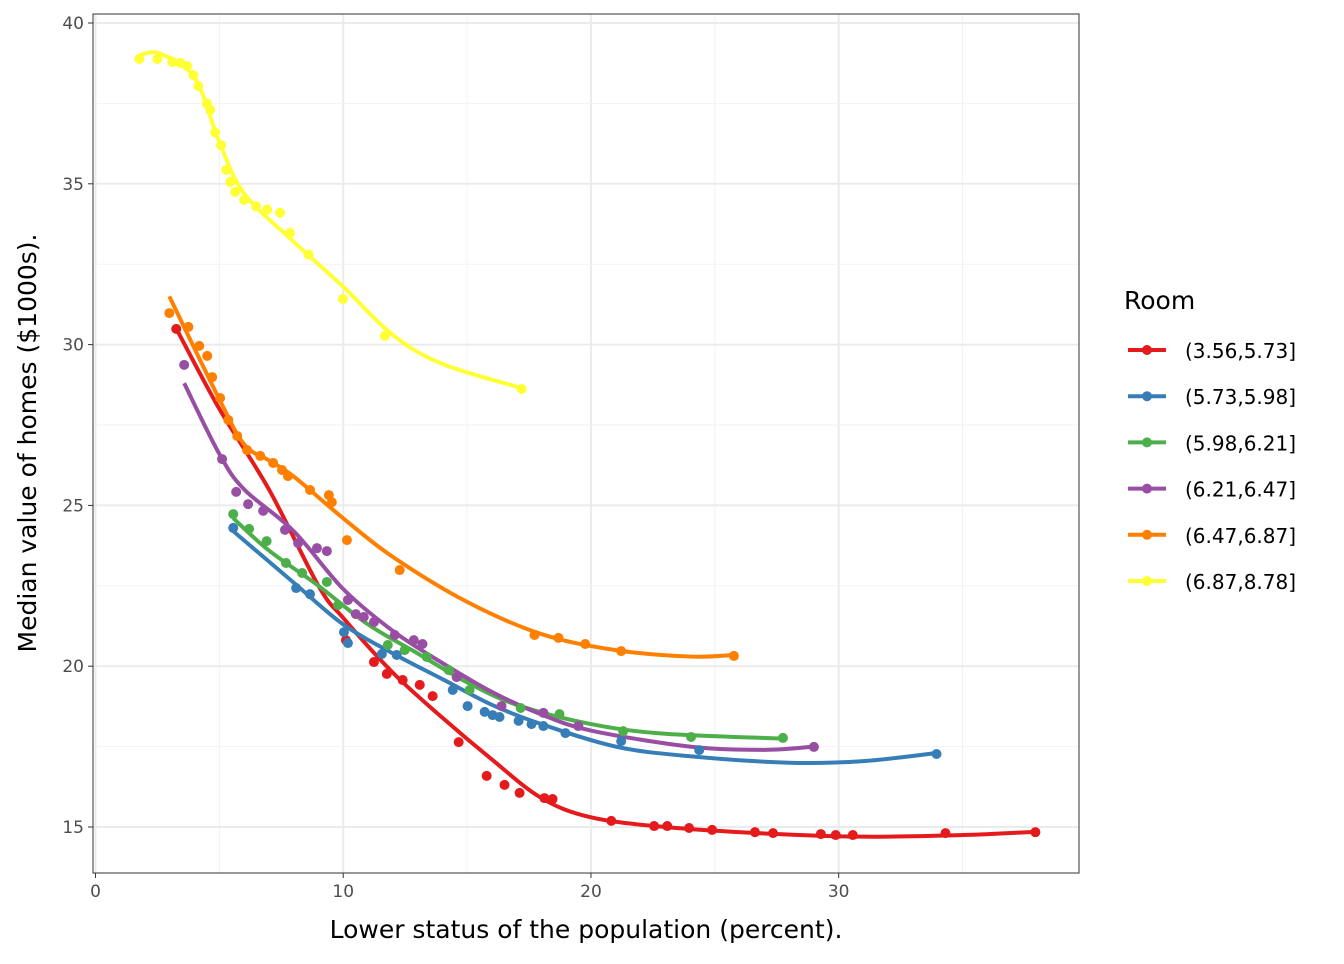 The width and height of the screenshot is (1344, 964). Describe the element at coordinates (1240, 536) in the screenshot. I see `legend-label: (6.47,6.87]` at that location.